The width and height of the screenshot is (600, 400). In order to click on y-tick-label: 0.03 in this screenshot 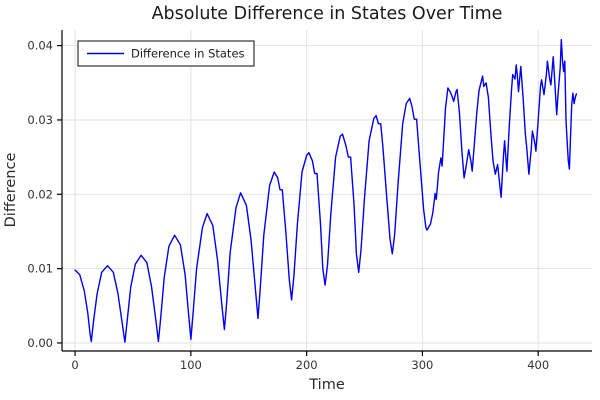, I will do `click(40, 120)`.